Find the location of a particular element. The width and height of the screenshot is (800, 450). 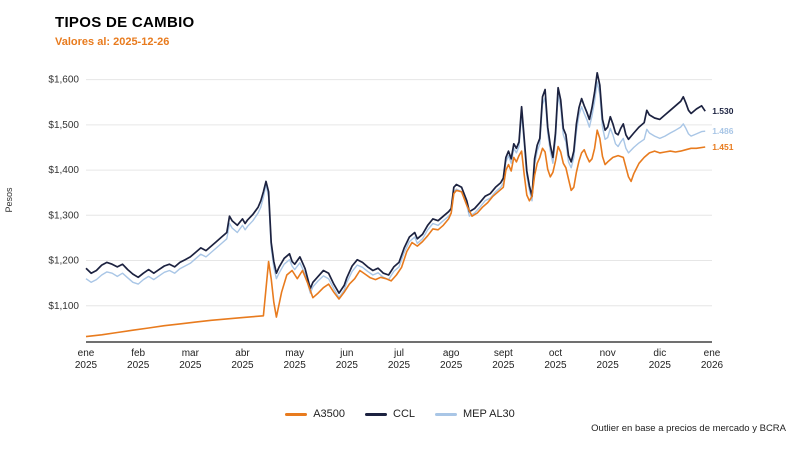

svg-text: jun is located at coordinates (346, 353).